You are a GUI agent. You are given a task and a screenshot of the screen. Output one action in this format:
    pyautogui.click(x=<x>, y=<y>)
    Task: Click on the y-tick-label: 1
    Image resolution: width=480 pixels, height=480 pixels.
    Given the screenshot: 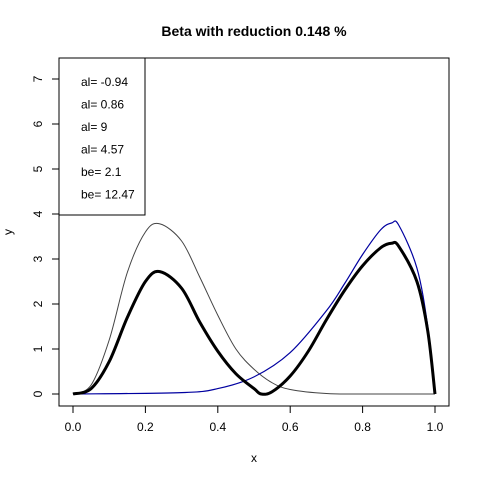 What is the action you would take?
    pyautogui.click(x=38, y=348)
    